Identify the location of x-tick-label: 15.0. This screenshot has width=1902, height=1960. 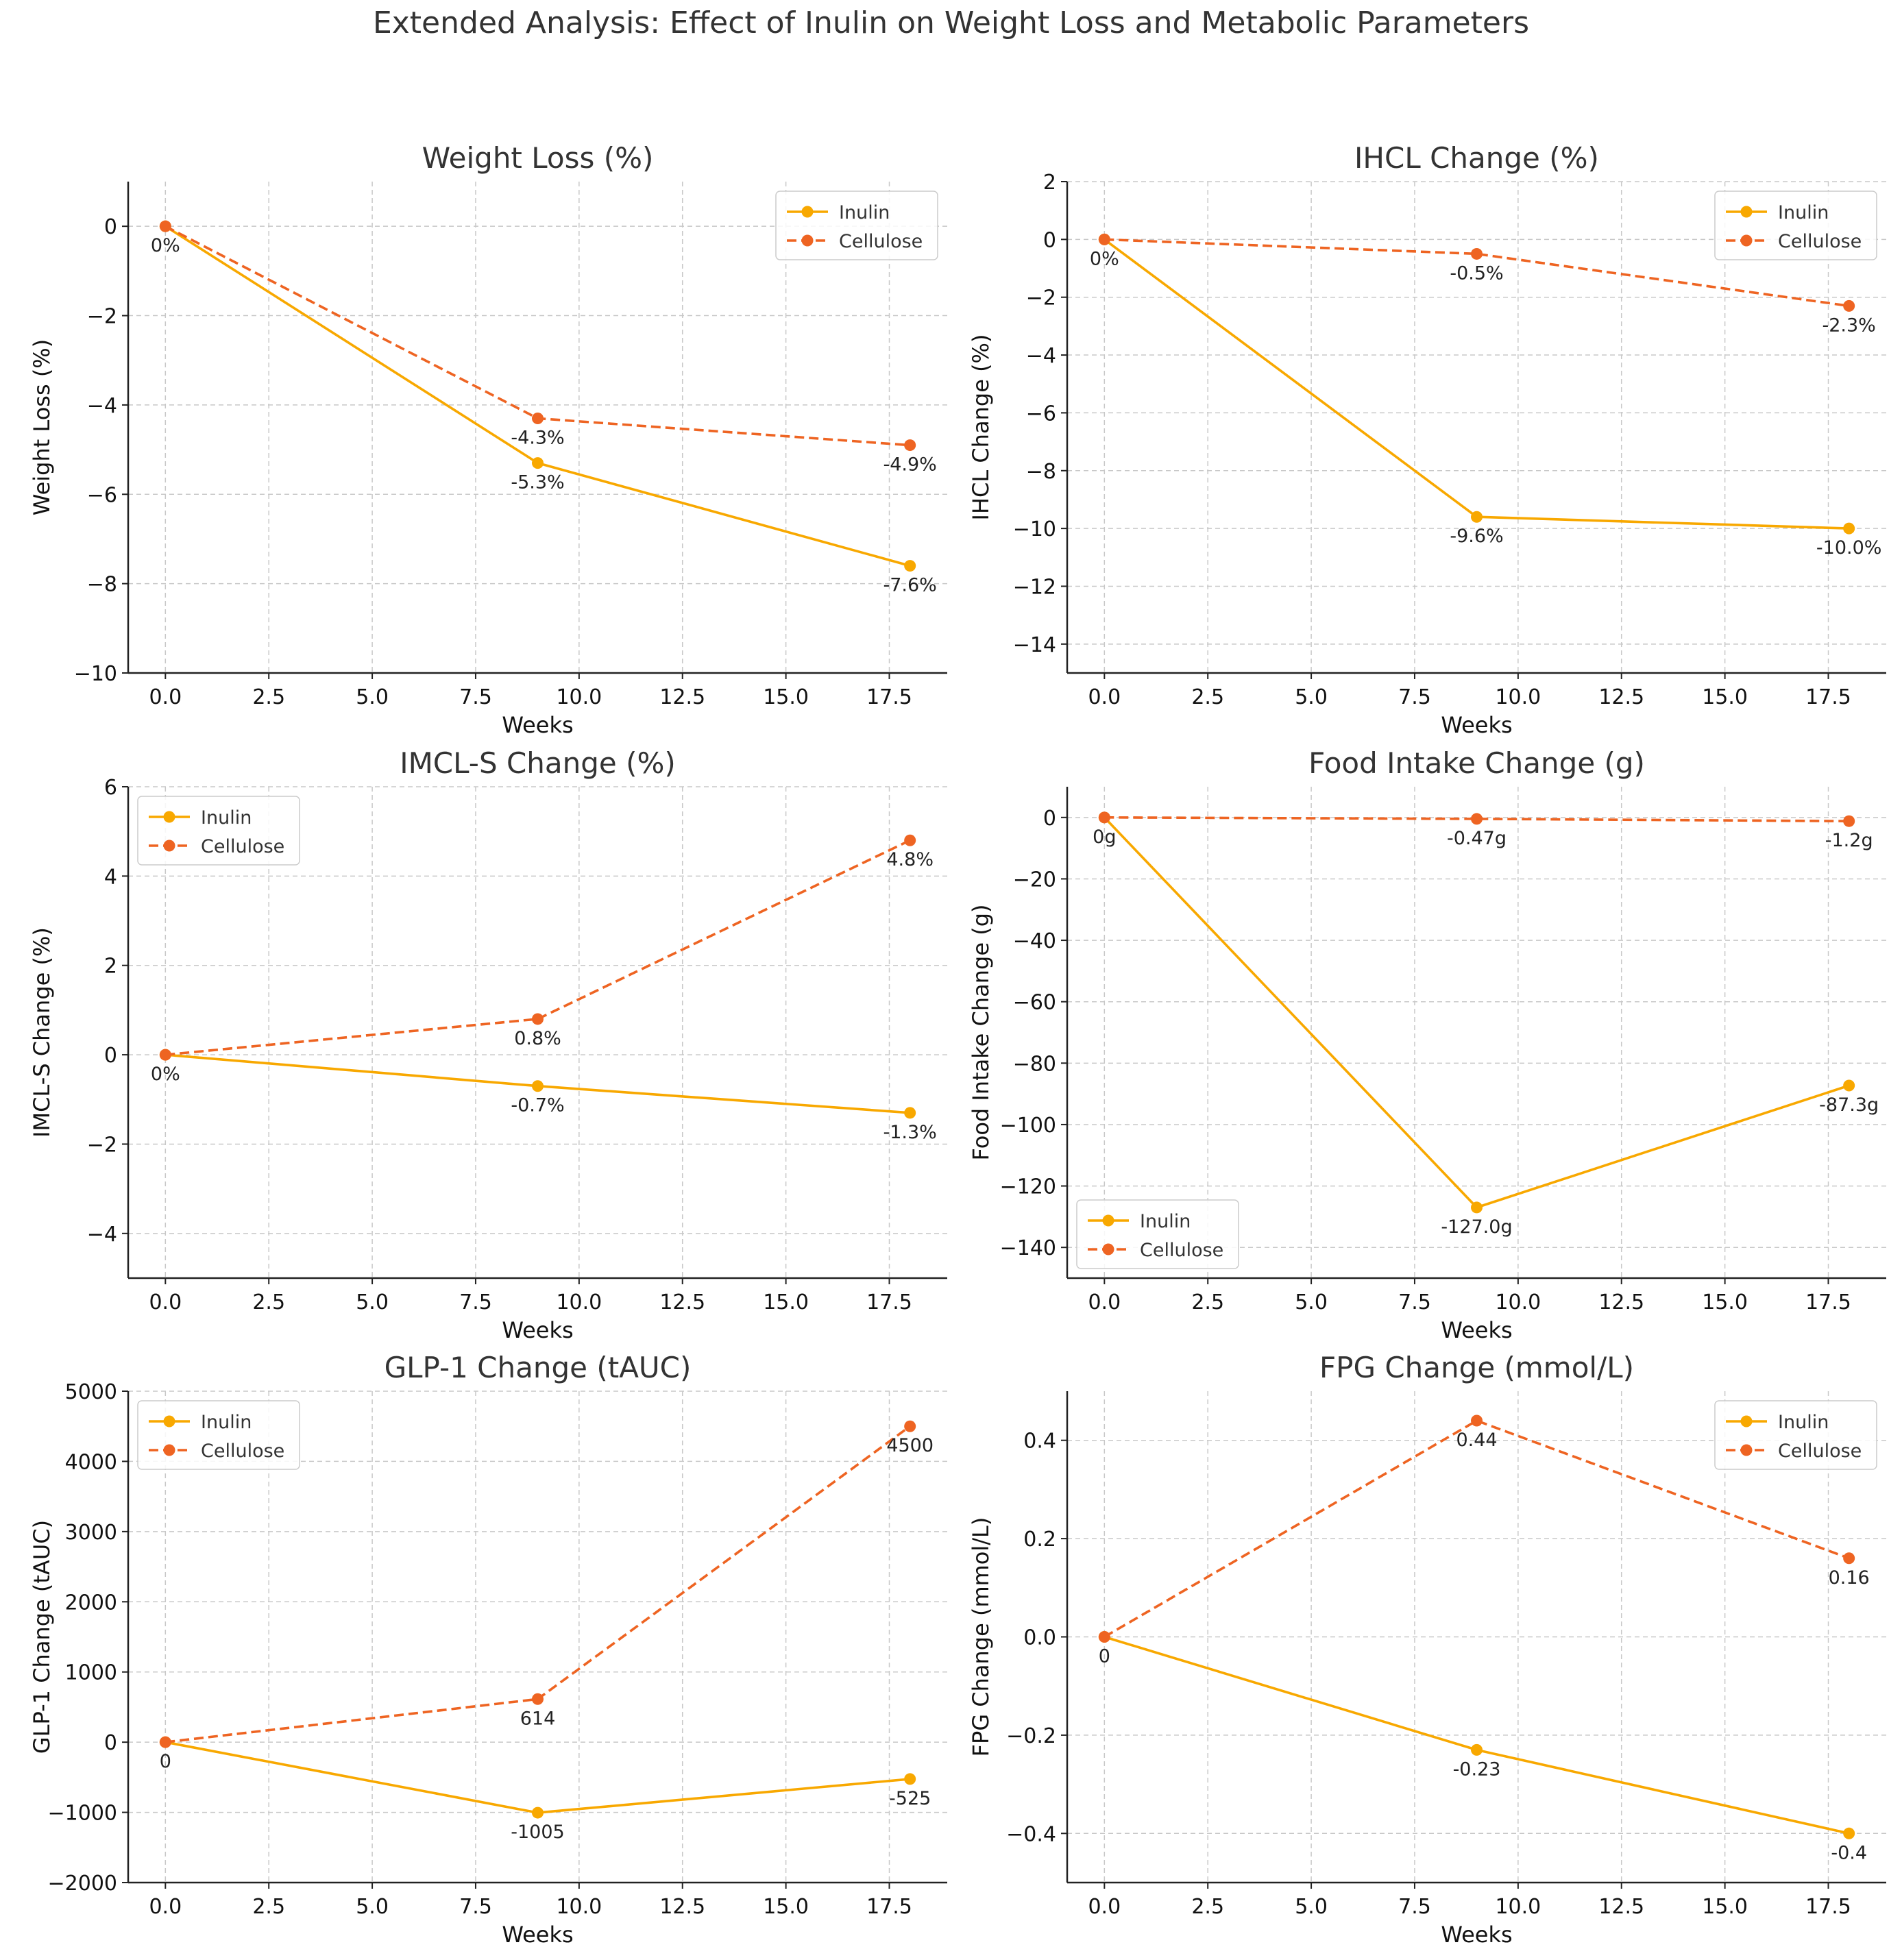
(1725, 1907).